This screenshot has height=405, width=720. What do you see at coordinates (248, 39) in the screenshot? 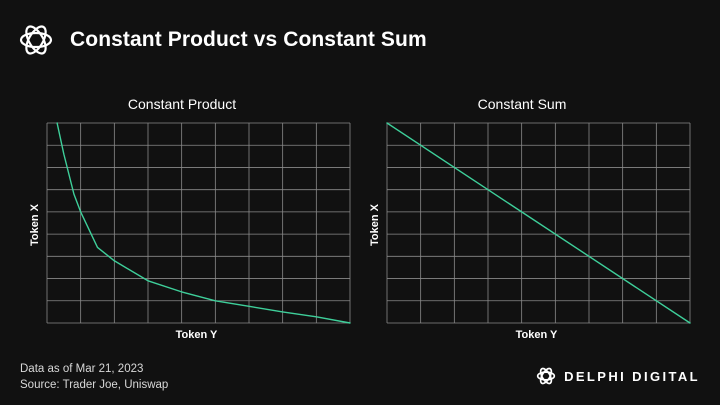
I see `page-title: Constant Product vs Constant Sum` at bounding box center [248, 39].